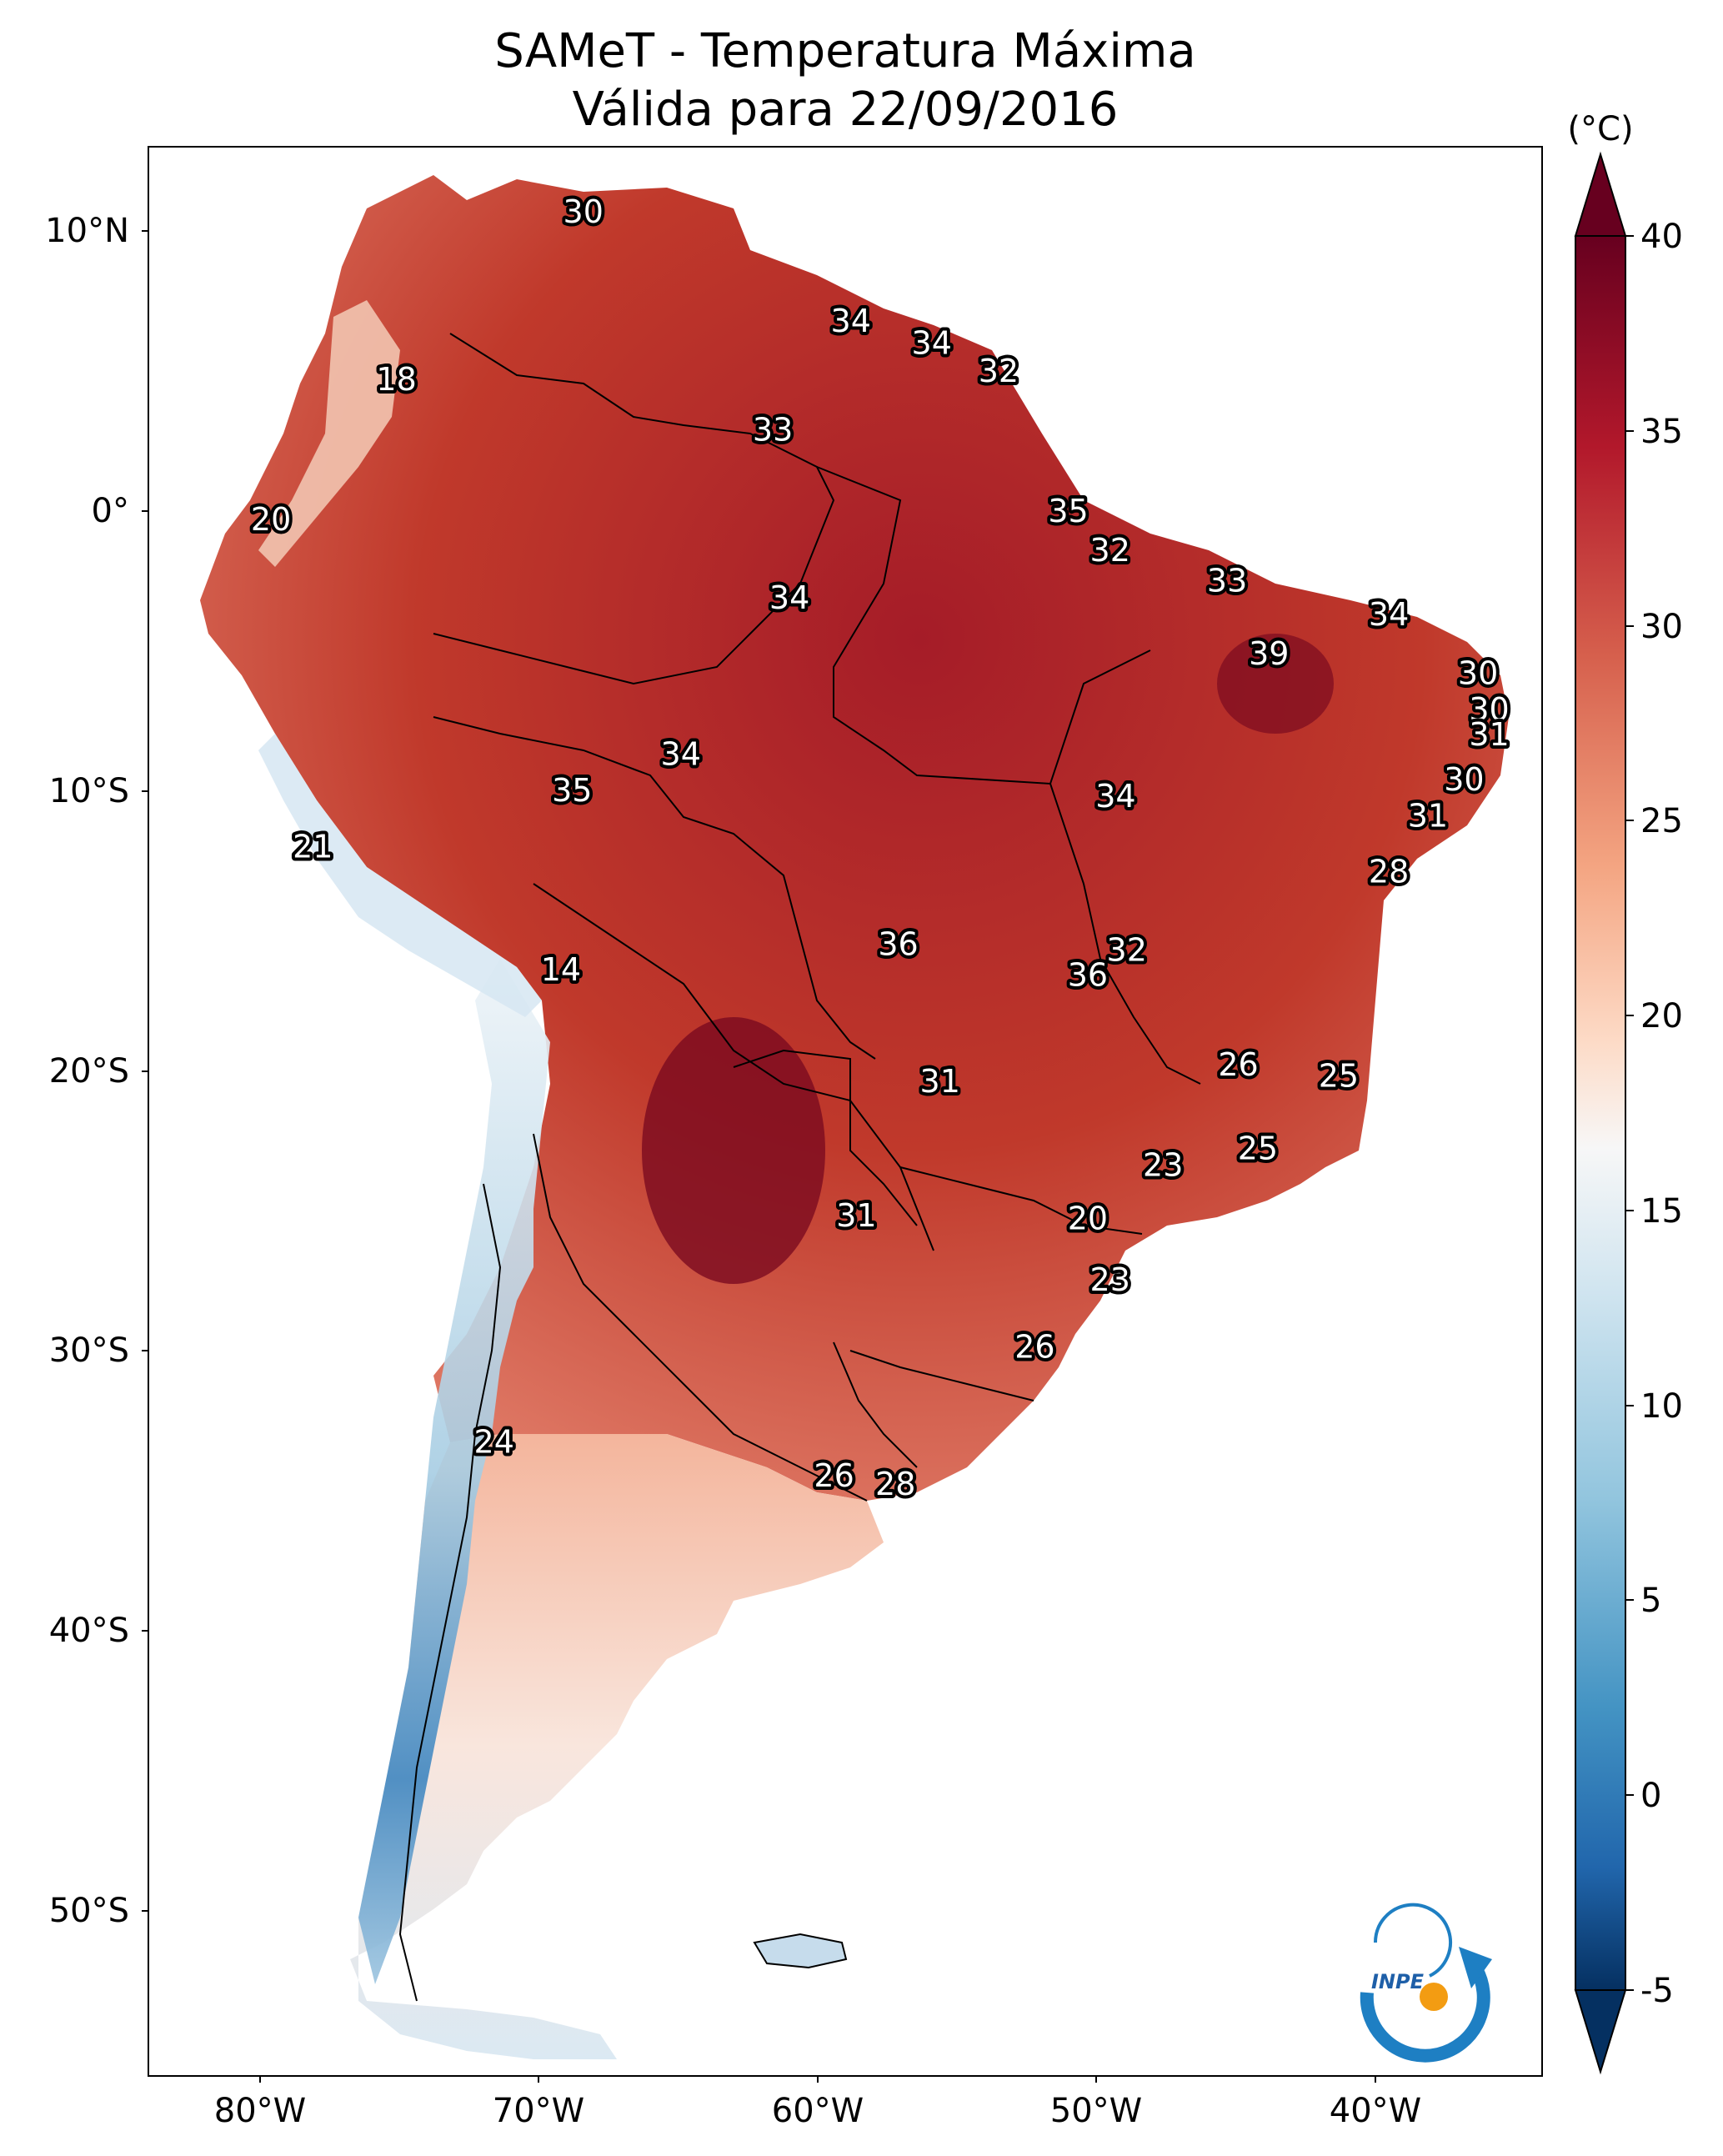  What do you see at coordinates (1425, 2013) in the screenshot?
I see `logo-arc` at bounding box center [1425, 2013].